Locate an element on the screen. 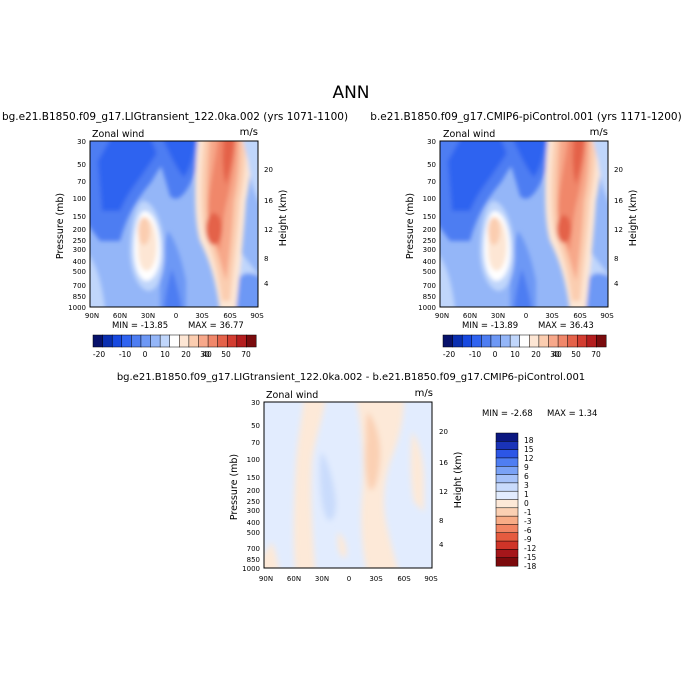 The height and width of the screenshot is (700, 700). cbar-label-m20: -20 is located at coordinates (99, 354).